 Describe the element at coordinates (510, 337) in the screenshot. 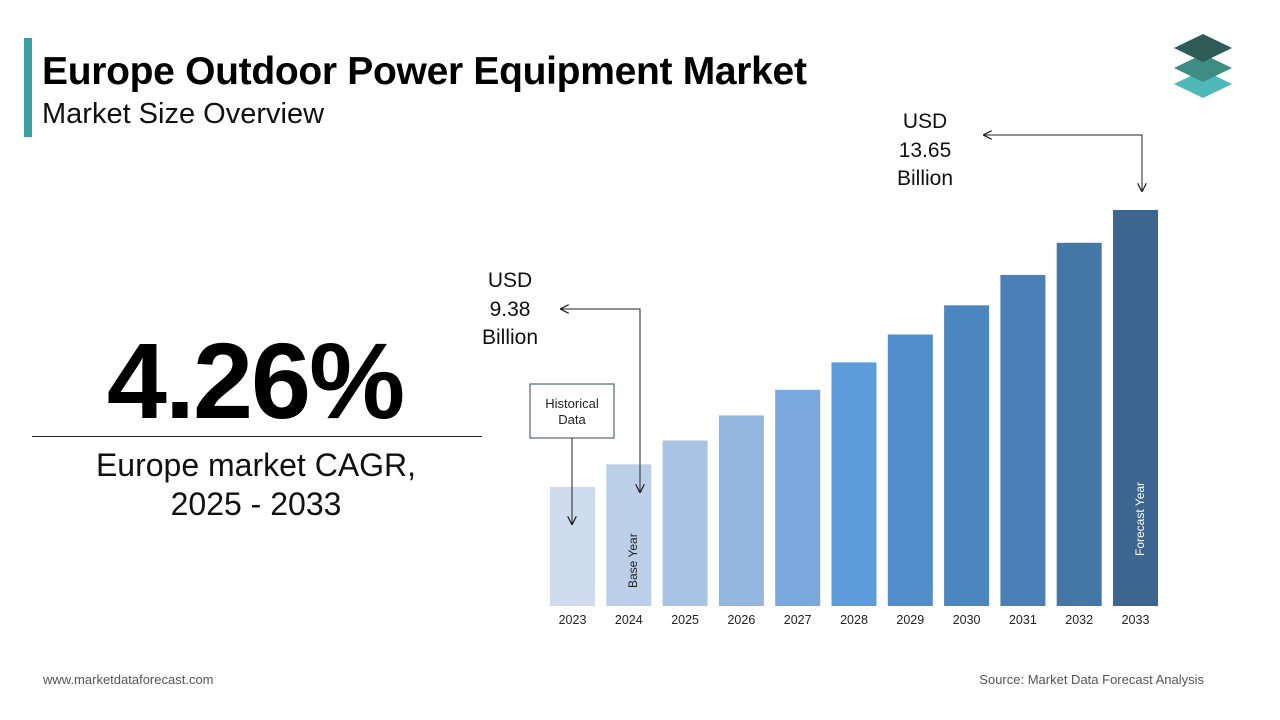

I see `start-value-line3: Billion` at that location.